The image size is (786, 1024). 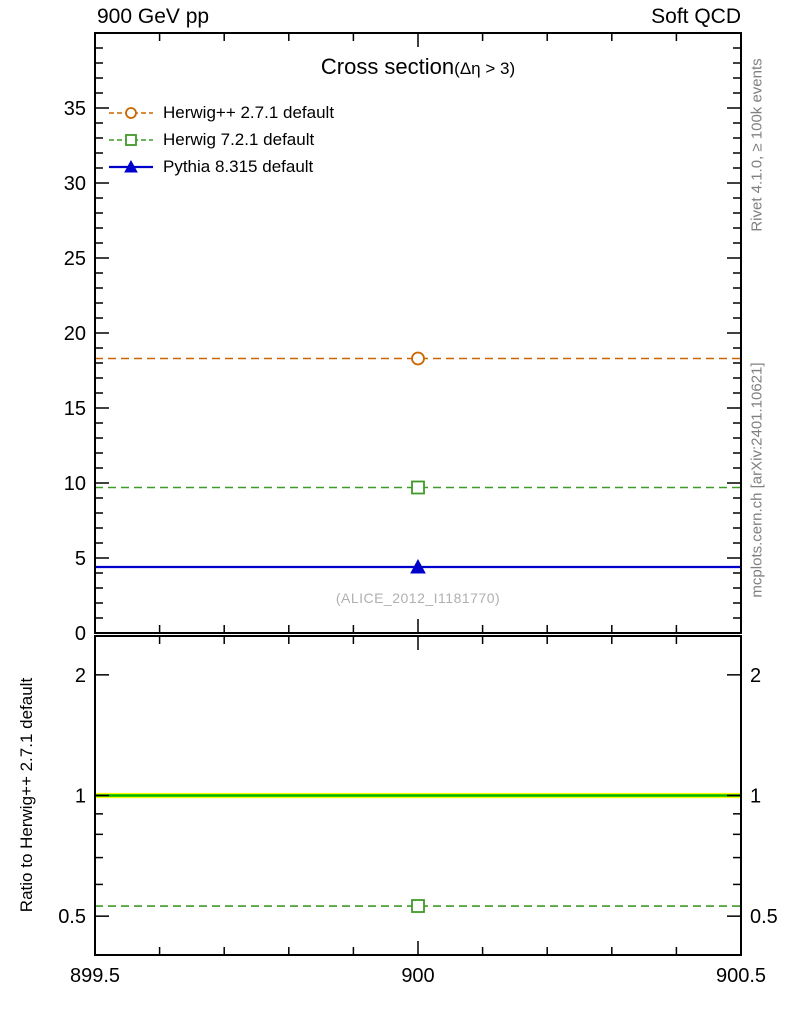 What do you see at coordinates (696, 16) in the screenshot?
I see `process-group-label: Soft QCD` at bounding box center [696, 16].